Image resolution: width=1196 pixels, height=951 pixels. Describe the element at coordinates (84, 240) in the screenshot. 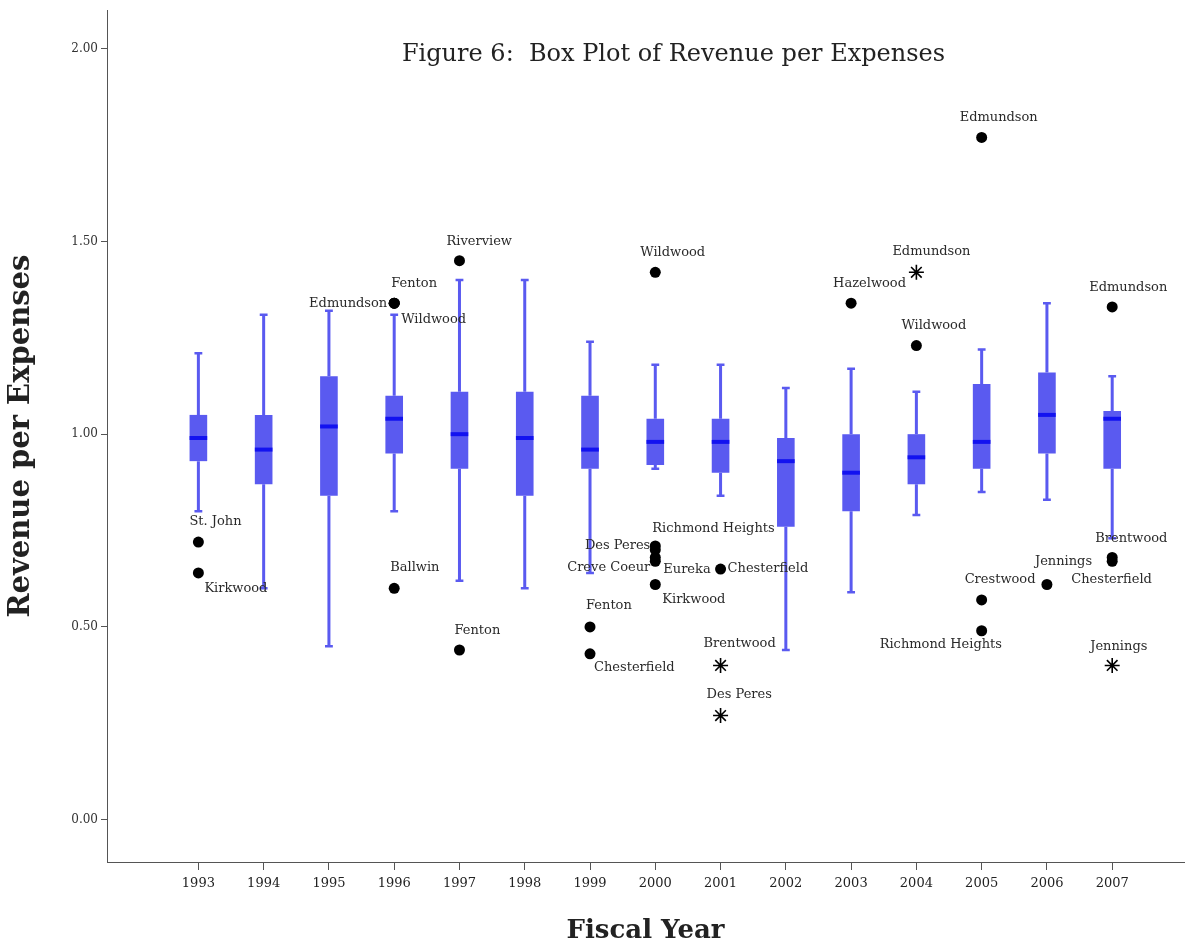

I see `y-tick-label: 1.50` at that location.